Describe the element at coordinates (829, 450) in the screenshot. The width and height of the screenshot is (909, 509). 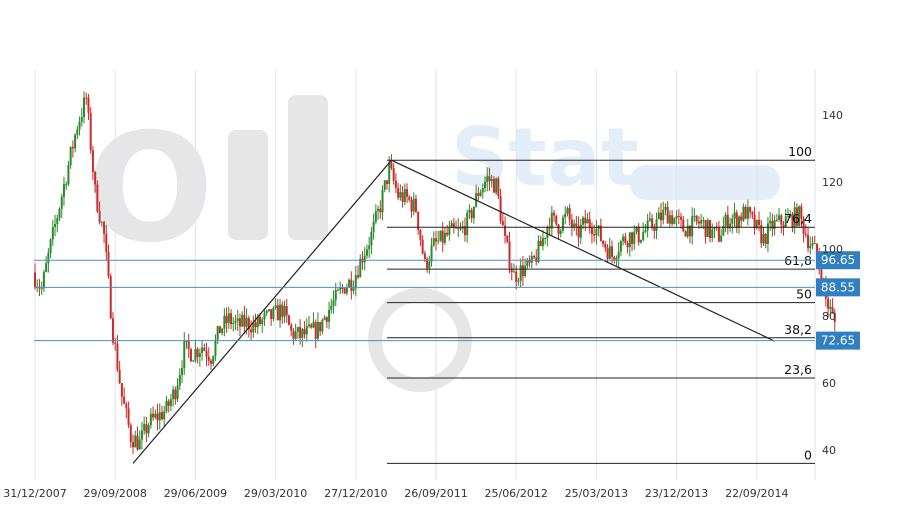
I see `y-tick-label: 40` at that location.